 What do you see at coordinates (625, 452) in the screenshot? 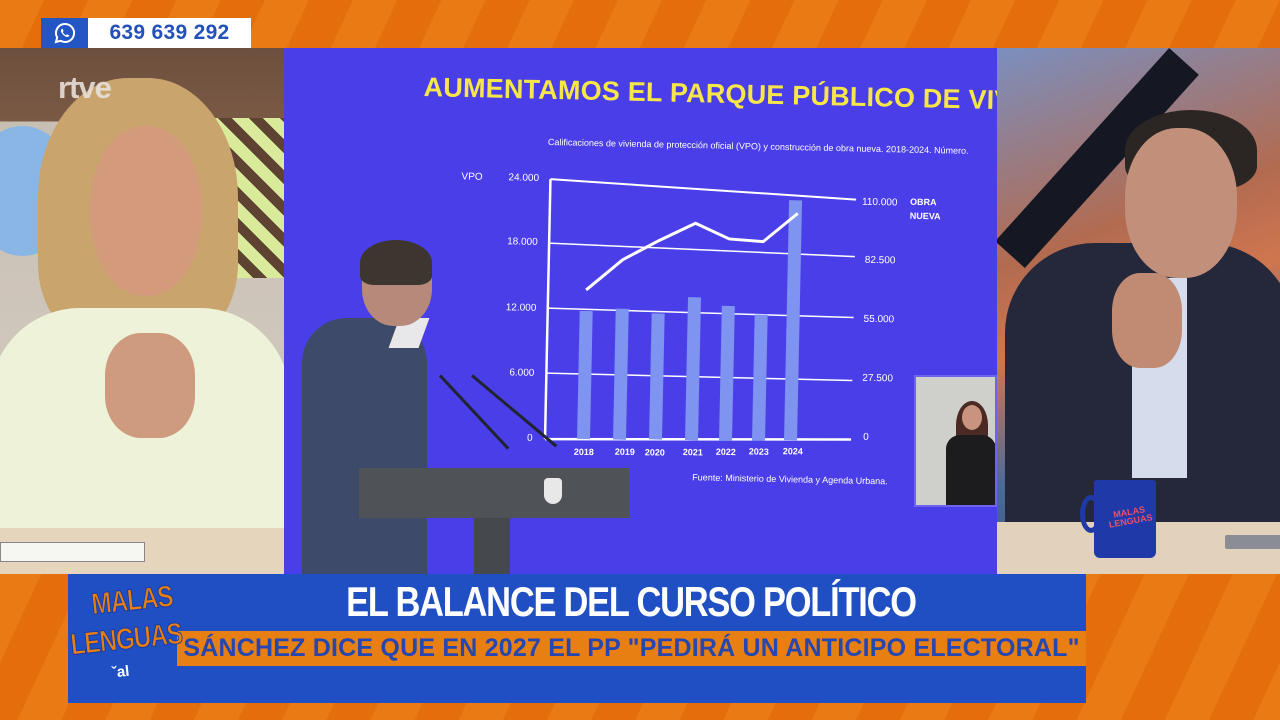
I see `svg-text: 2019` at bounding box center [625, 452].